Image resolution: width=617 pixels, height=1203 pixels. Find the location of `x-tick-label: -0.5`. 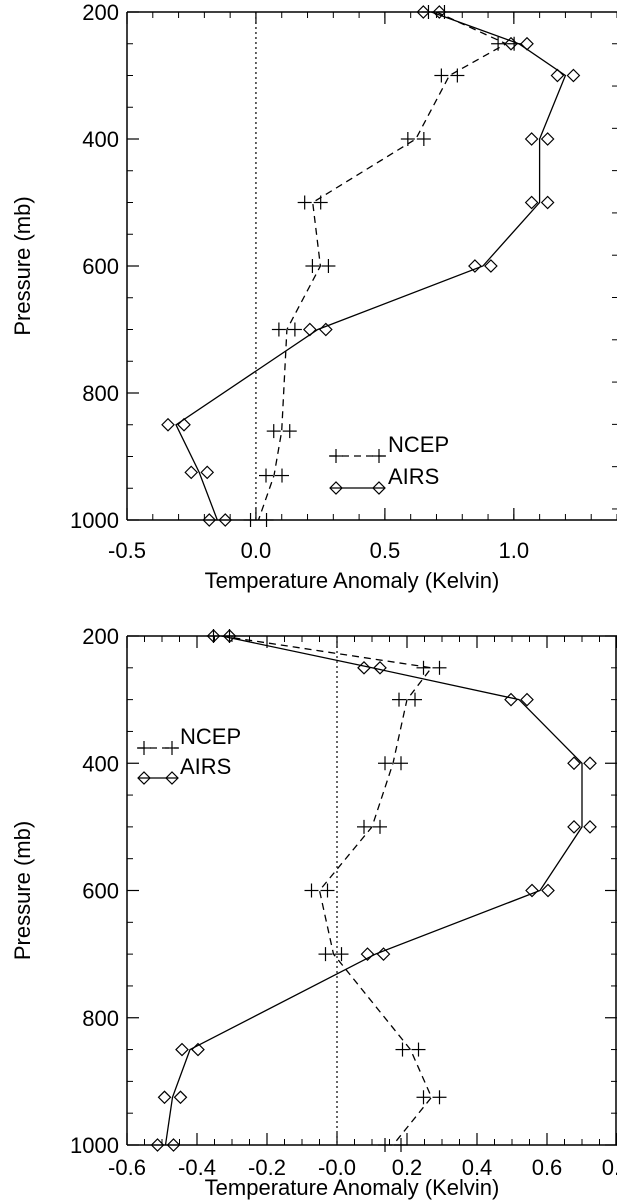

x-tick-label: -0.5 is located at coordinates (127, 550).